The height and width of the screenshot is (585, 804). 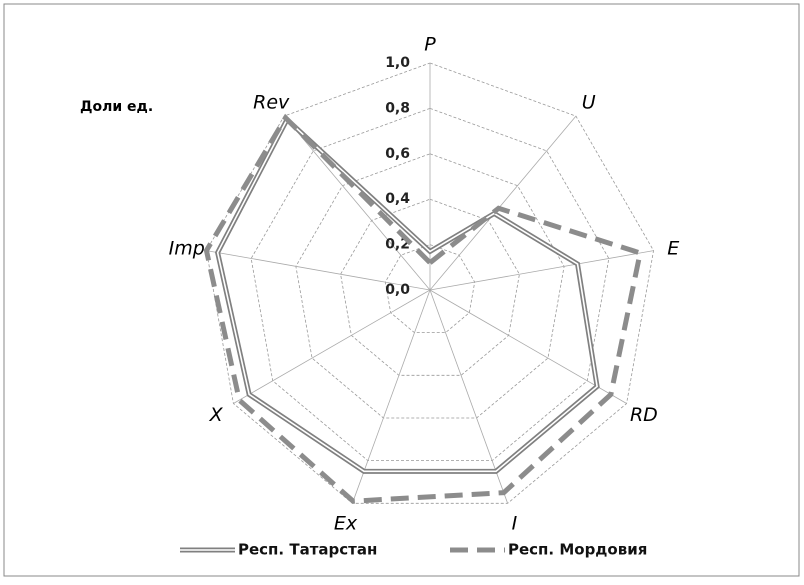 What do you see at coordinates (515, 524) in the screenshot?
I see `category-label: I` at bounding box center [515, 524].